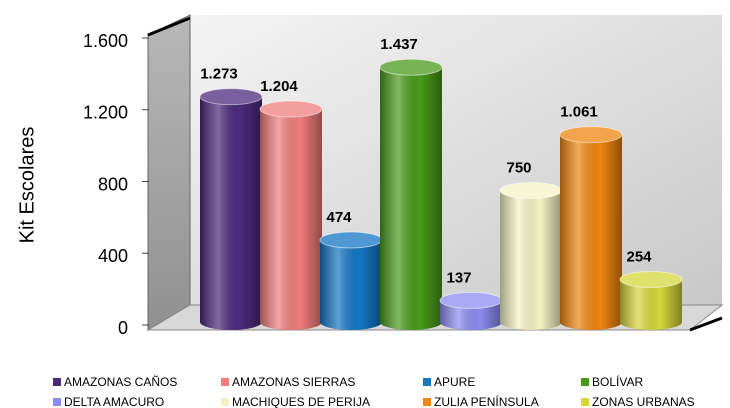  I want to click on legend-label: DELTA AMACURO, so click(114, 401).